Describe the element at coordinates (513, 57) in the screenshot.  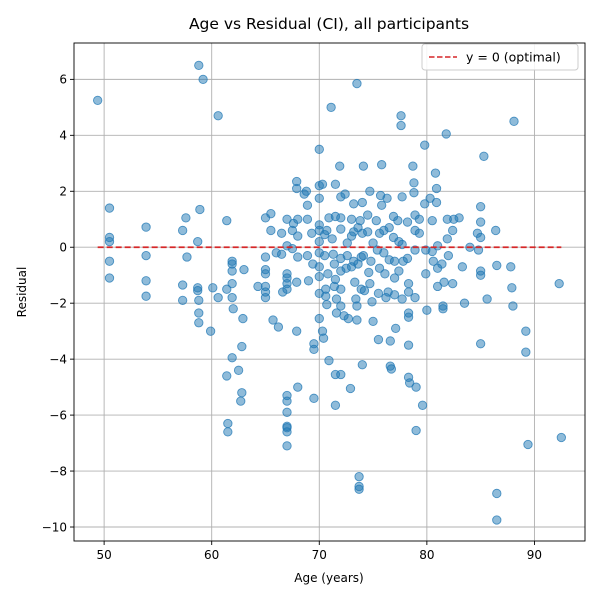
I see `legend-label: y = 0 (optimal)` at that location.